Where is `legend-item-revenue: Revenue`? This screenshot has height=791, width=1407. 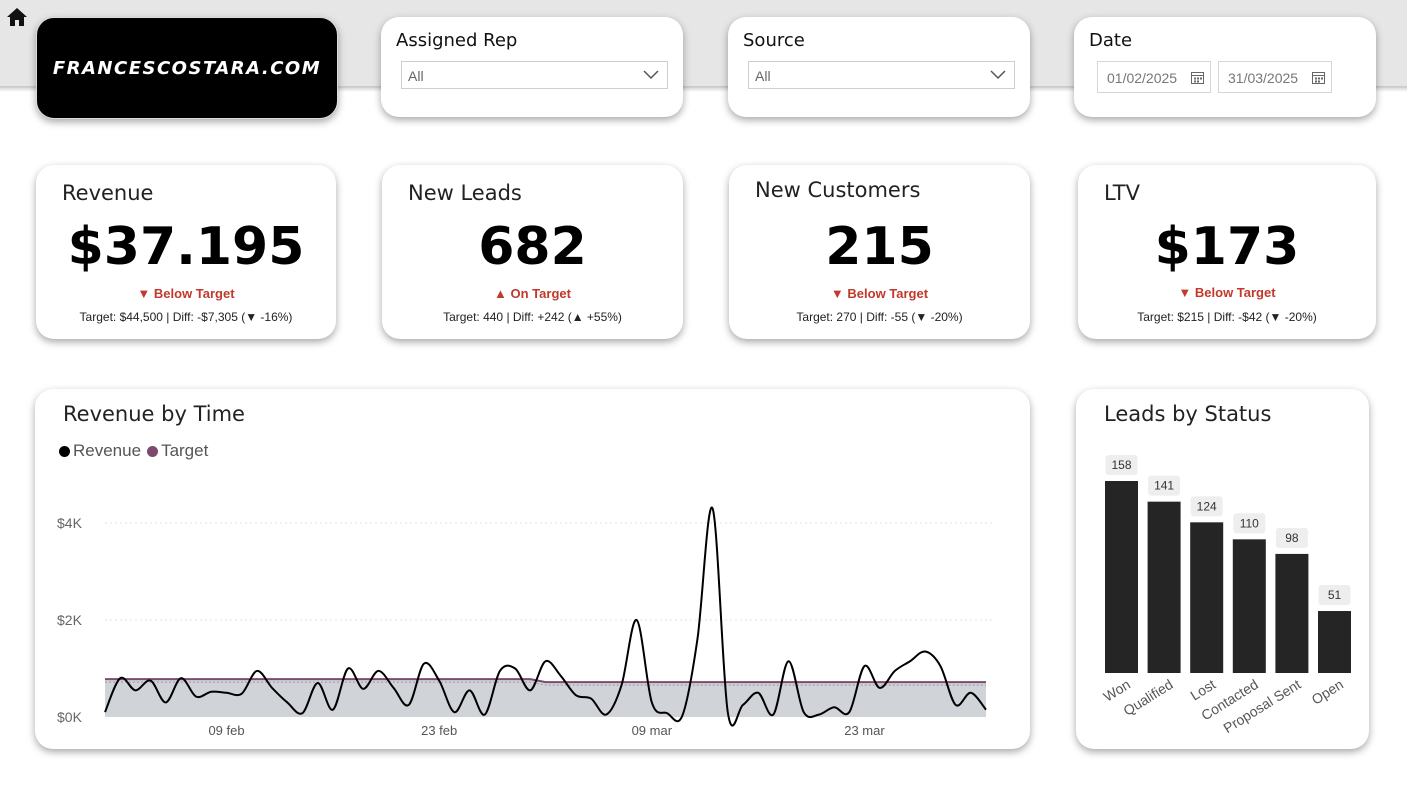 legend-item-revenue: Revenue is located at coordinates (100, 451).